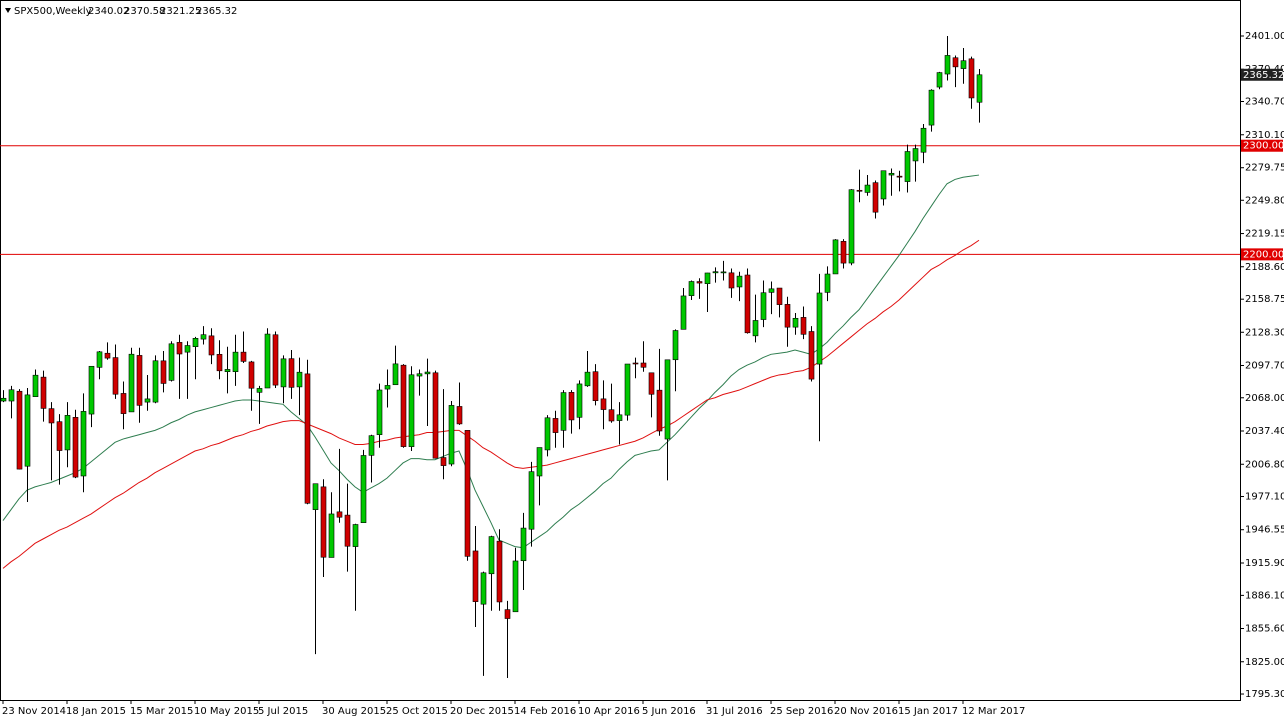 Image resolution: width=1284 pixels, height=722 pixels. What do you see at coordinates (53, 11) in the screenshot?
I see `chart-title: SPX500,Weekly` at bounding box center [53, 11].